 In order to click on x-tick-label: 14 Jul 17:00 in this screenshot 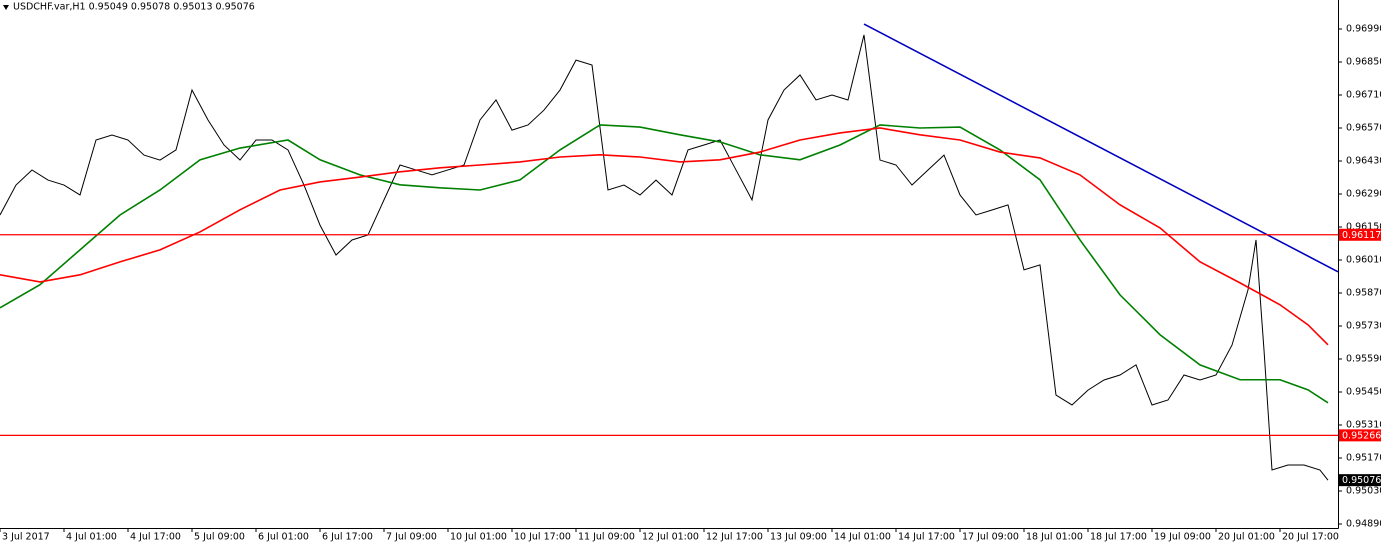, I will do `click(926, 537)`.